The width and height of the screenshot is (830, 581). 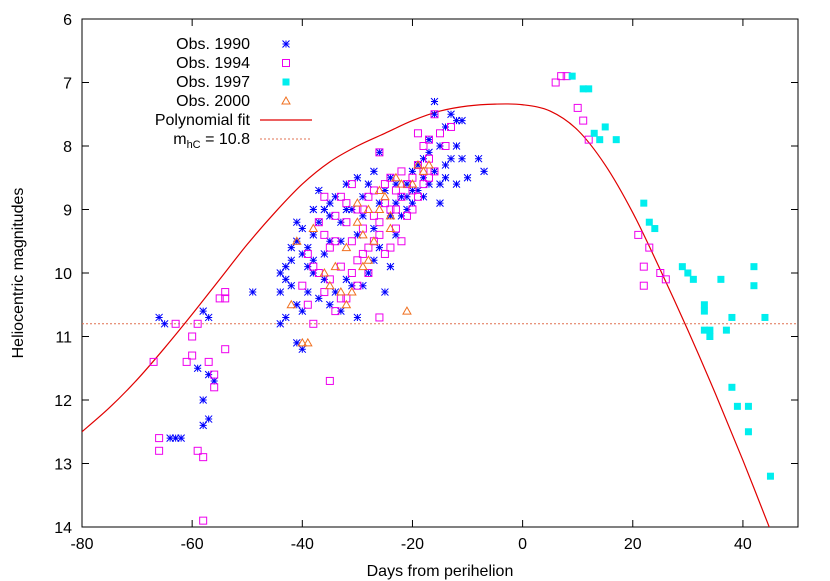 I want to click on legend-item: Obs. 2000, so click(x=233, y=101).